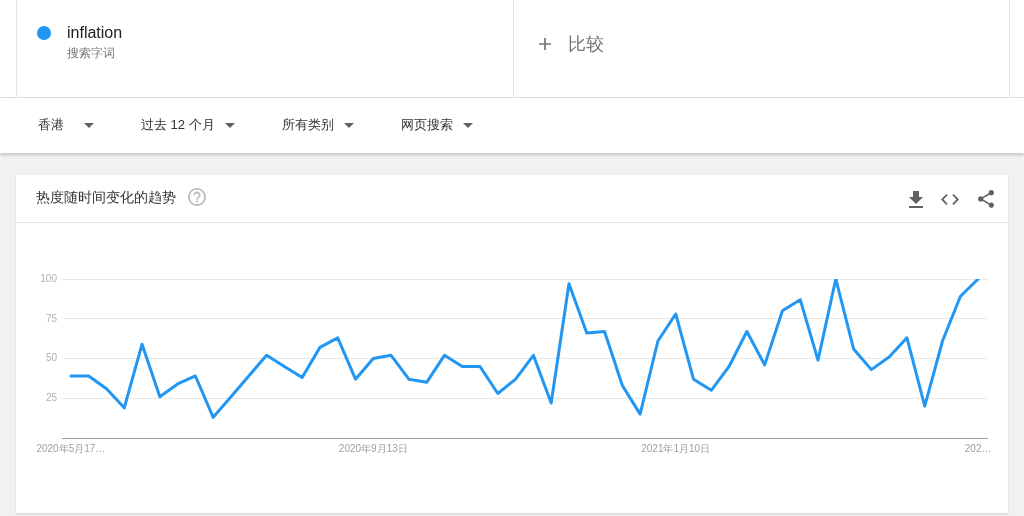  Describe the element at coordinates (51, 125) in the screenshot. I see `text: 香港` at that location.